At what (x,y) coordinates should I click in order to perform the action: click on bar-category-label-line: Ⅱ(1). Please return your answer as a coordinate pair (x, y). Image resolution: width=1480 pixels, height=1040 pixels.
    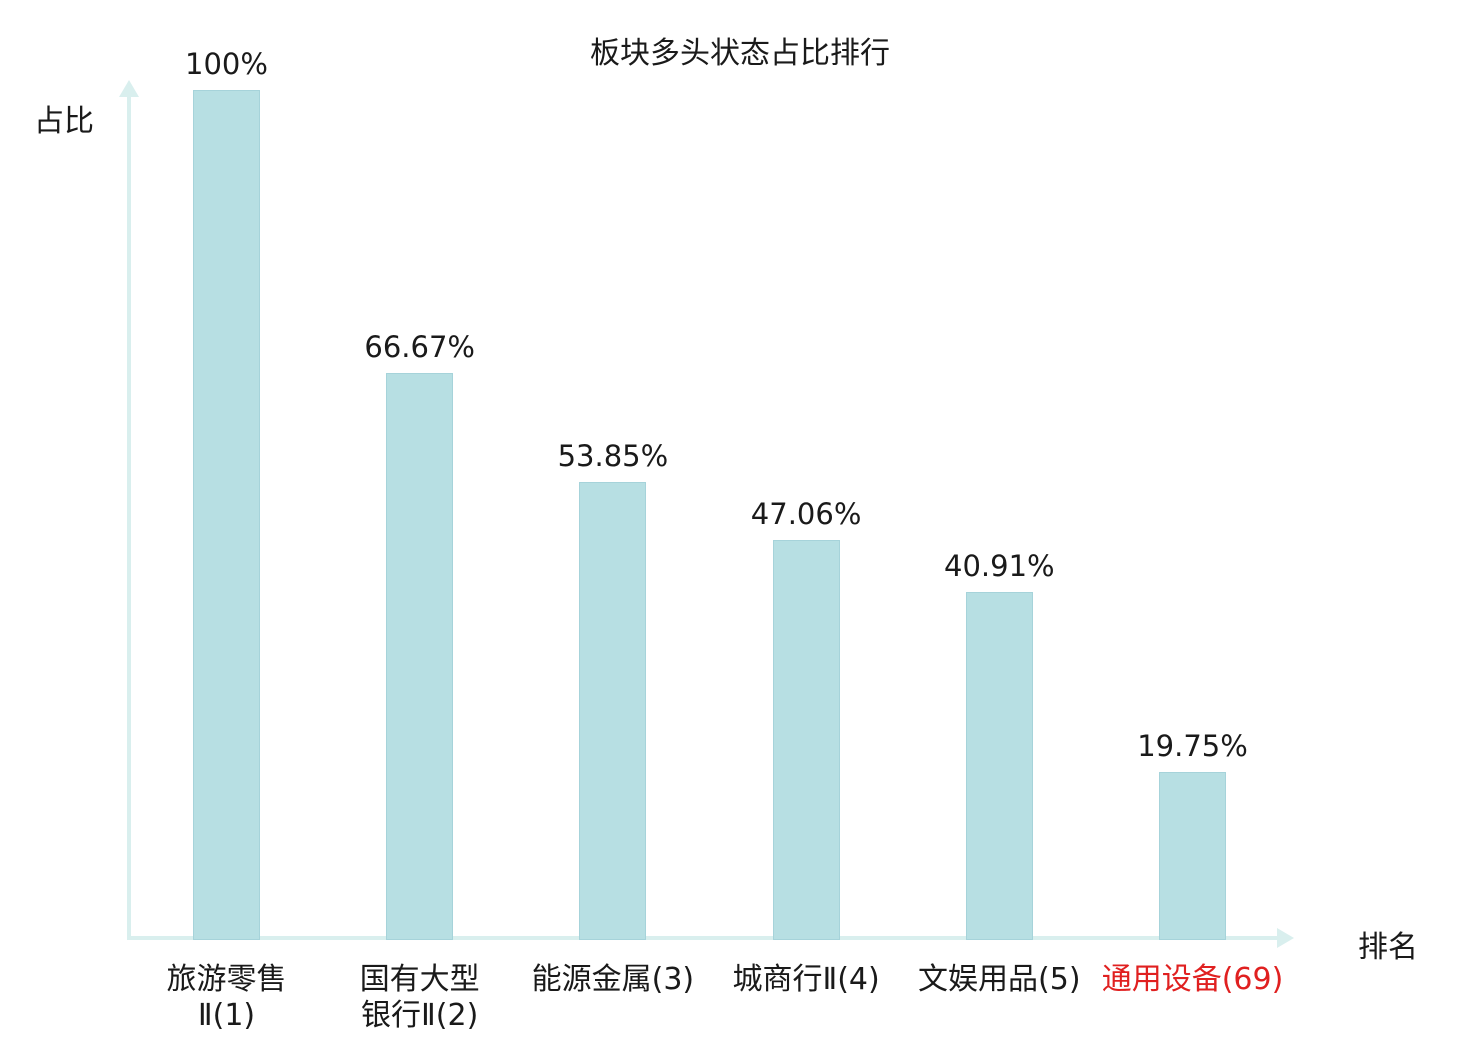
    Looking at the image, I should click on (226, 1015).